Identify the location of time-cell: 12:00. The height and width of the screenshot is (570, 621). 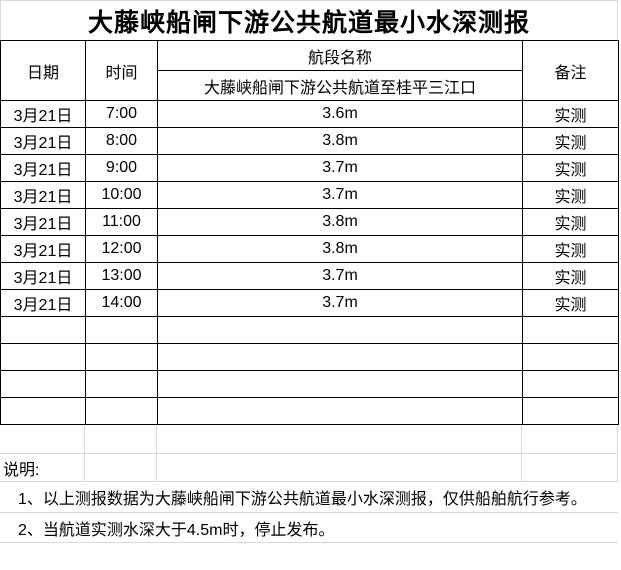
(121, 249).